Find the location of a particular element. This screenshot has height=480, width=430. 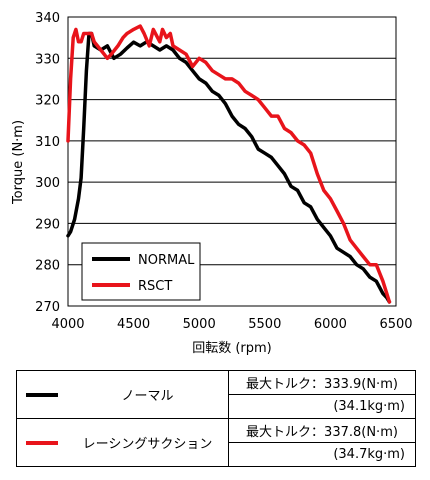

y-tick-labels: 270 280 290 300 310 320 330 340 is located at coordinates (47, 163).